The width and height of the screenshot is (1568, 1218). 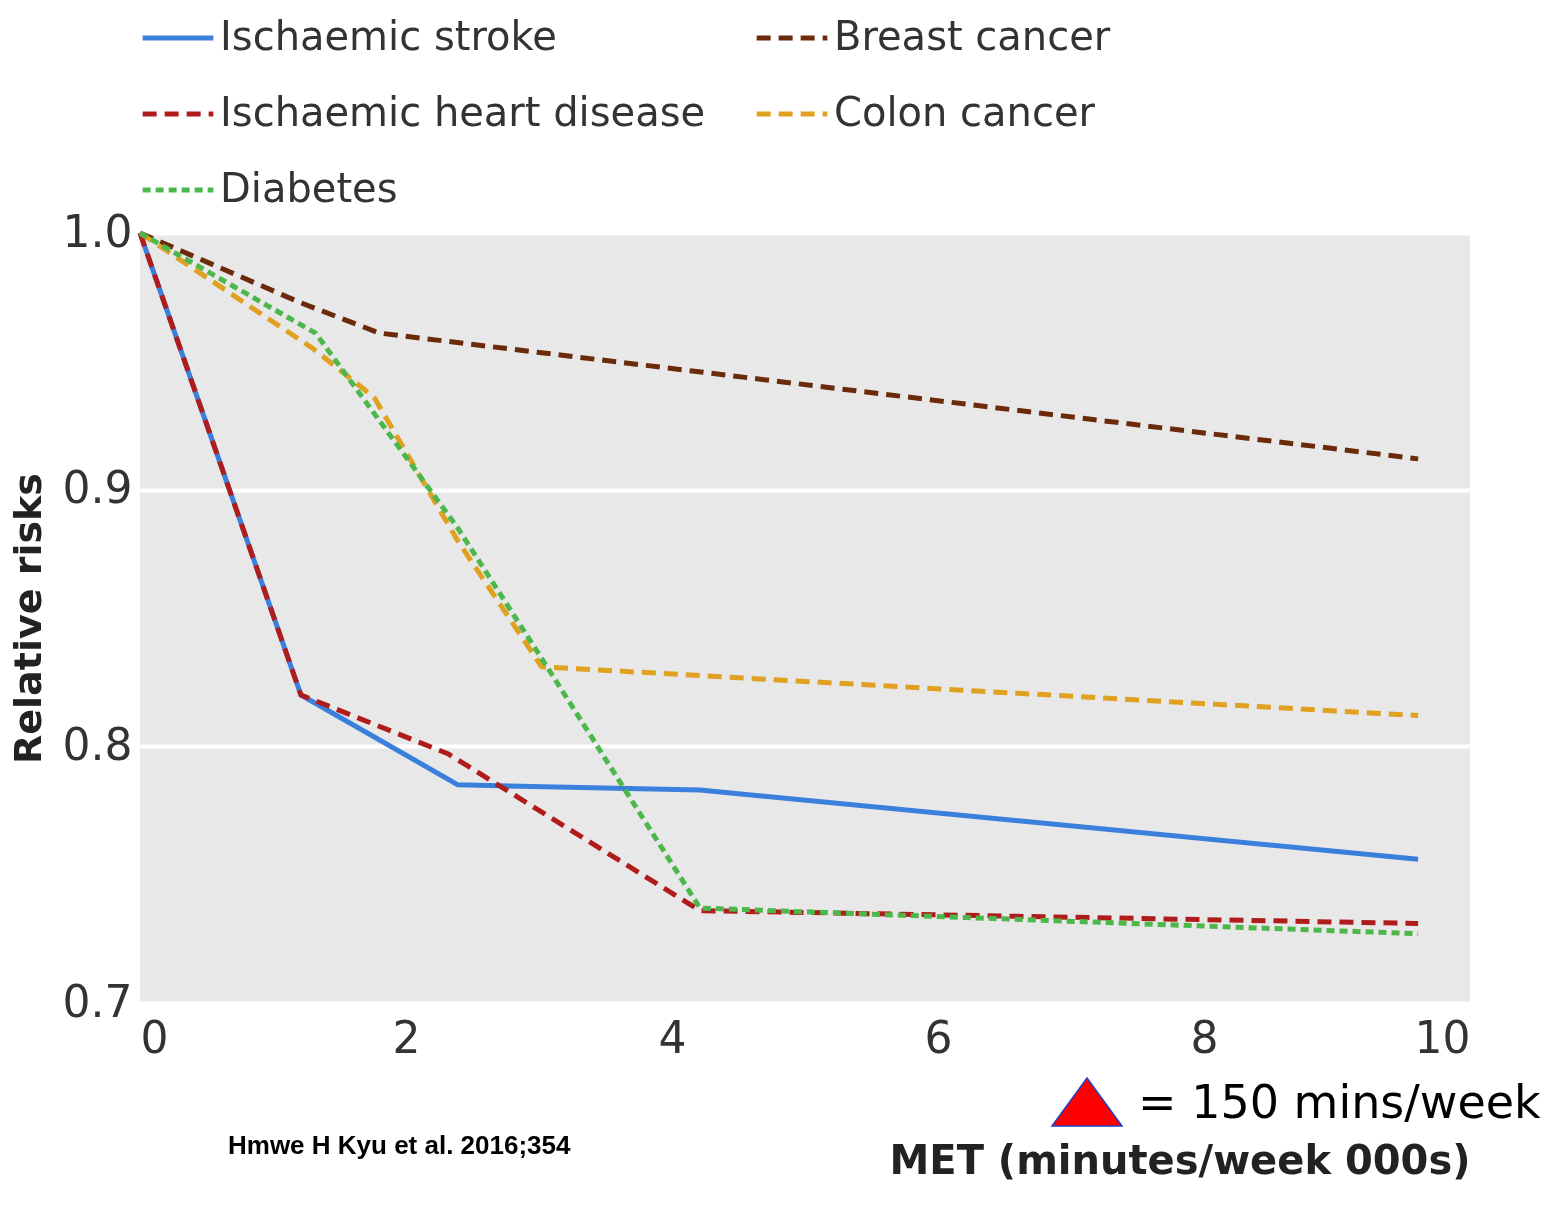 What do you see at coordinates (309, 188) in the screenshot?
I see `legend-label: Diabetes` at bounding box center [309, 188].